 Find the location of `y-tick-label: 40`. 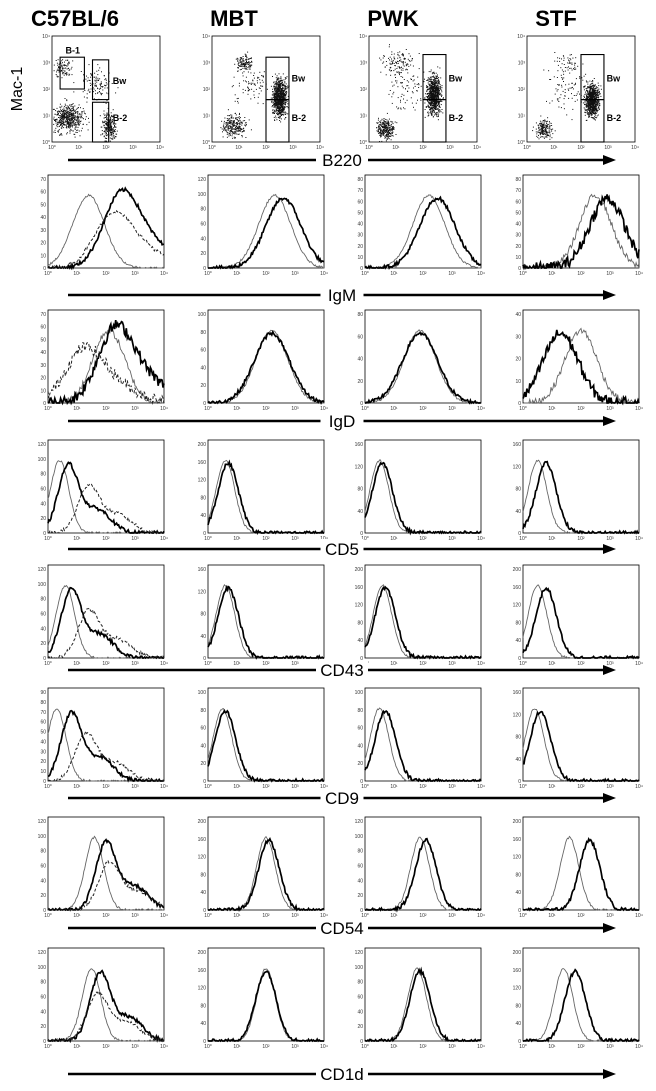

y-tick-label: 40 is located at coordinates (518, 225).